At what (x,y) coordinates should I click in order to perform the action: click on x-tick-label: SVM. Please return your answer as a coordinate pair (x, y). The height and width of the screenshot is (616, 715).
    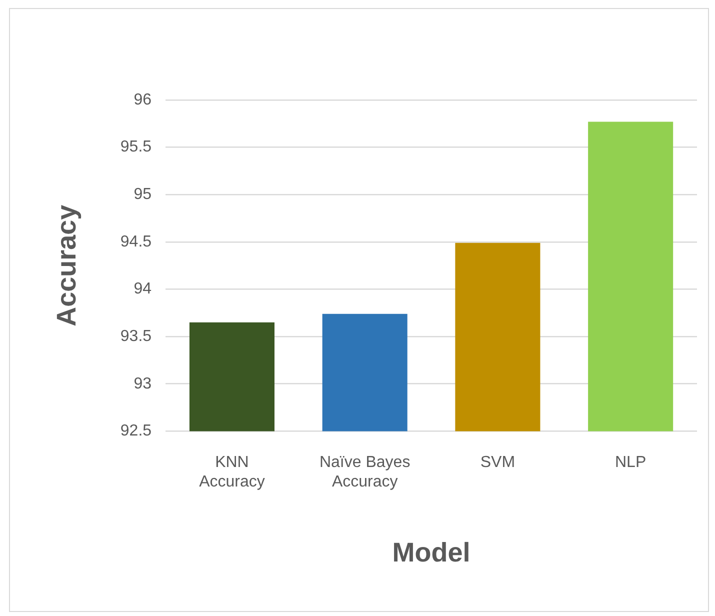
    Looking at the image, I should click on (498, 463).